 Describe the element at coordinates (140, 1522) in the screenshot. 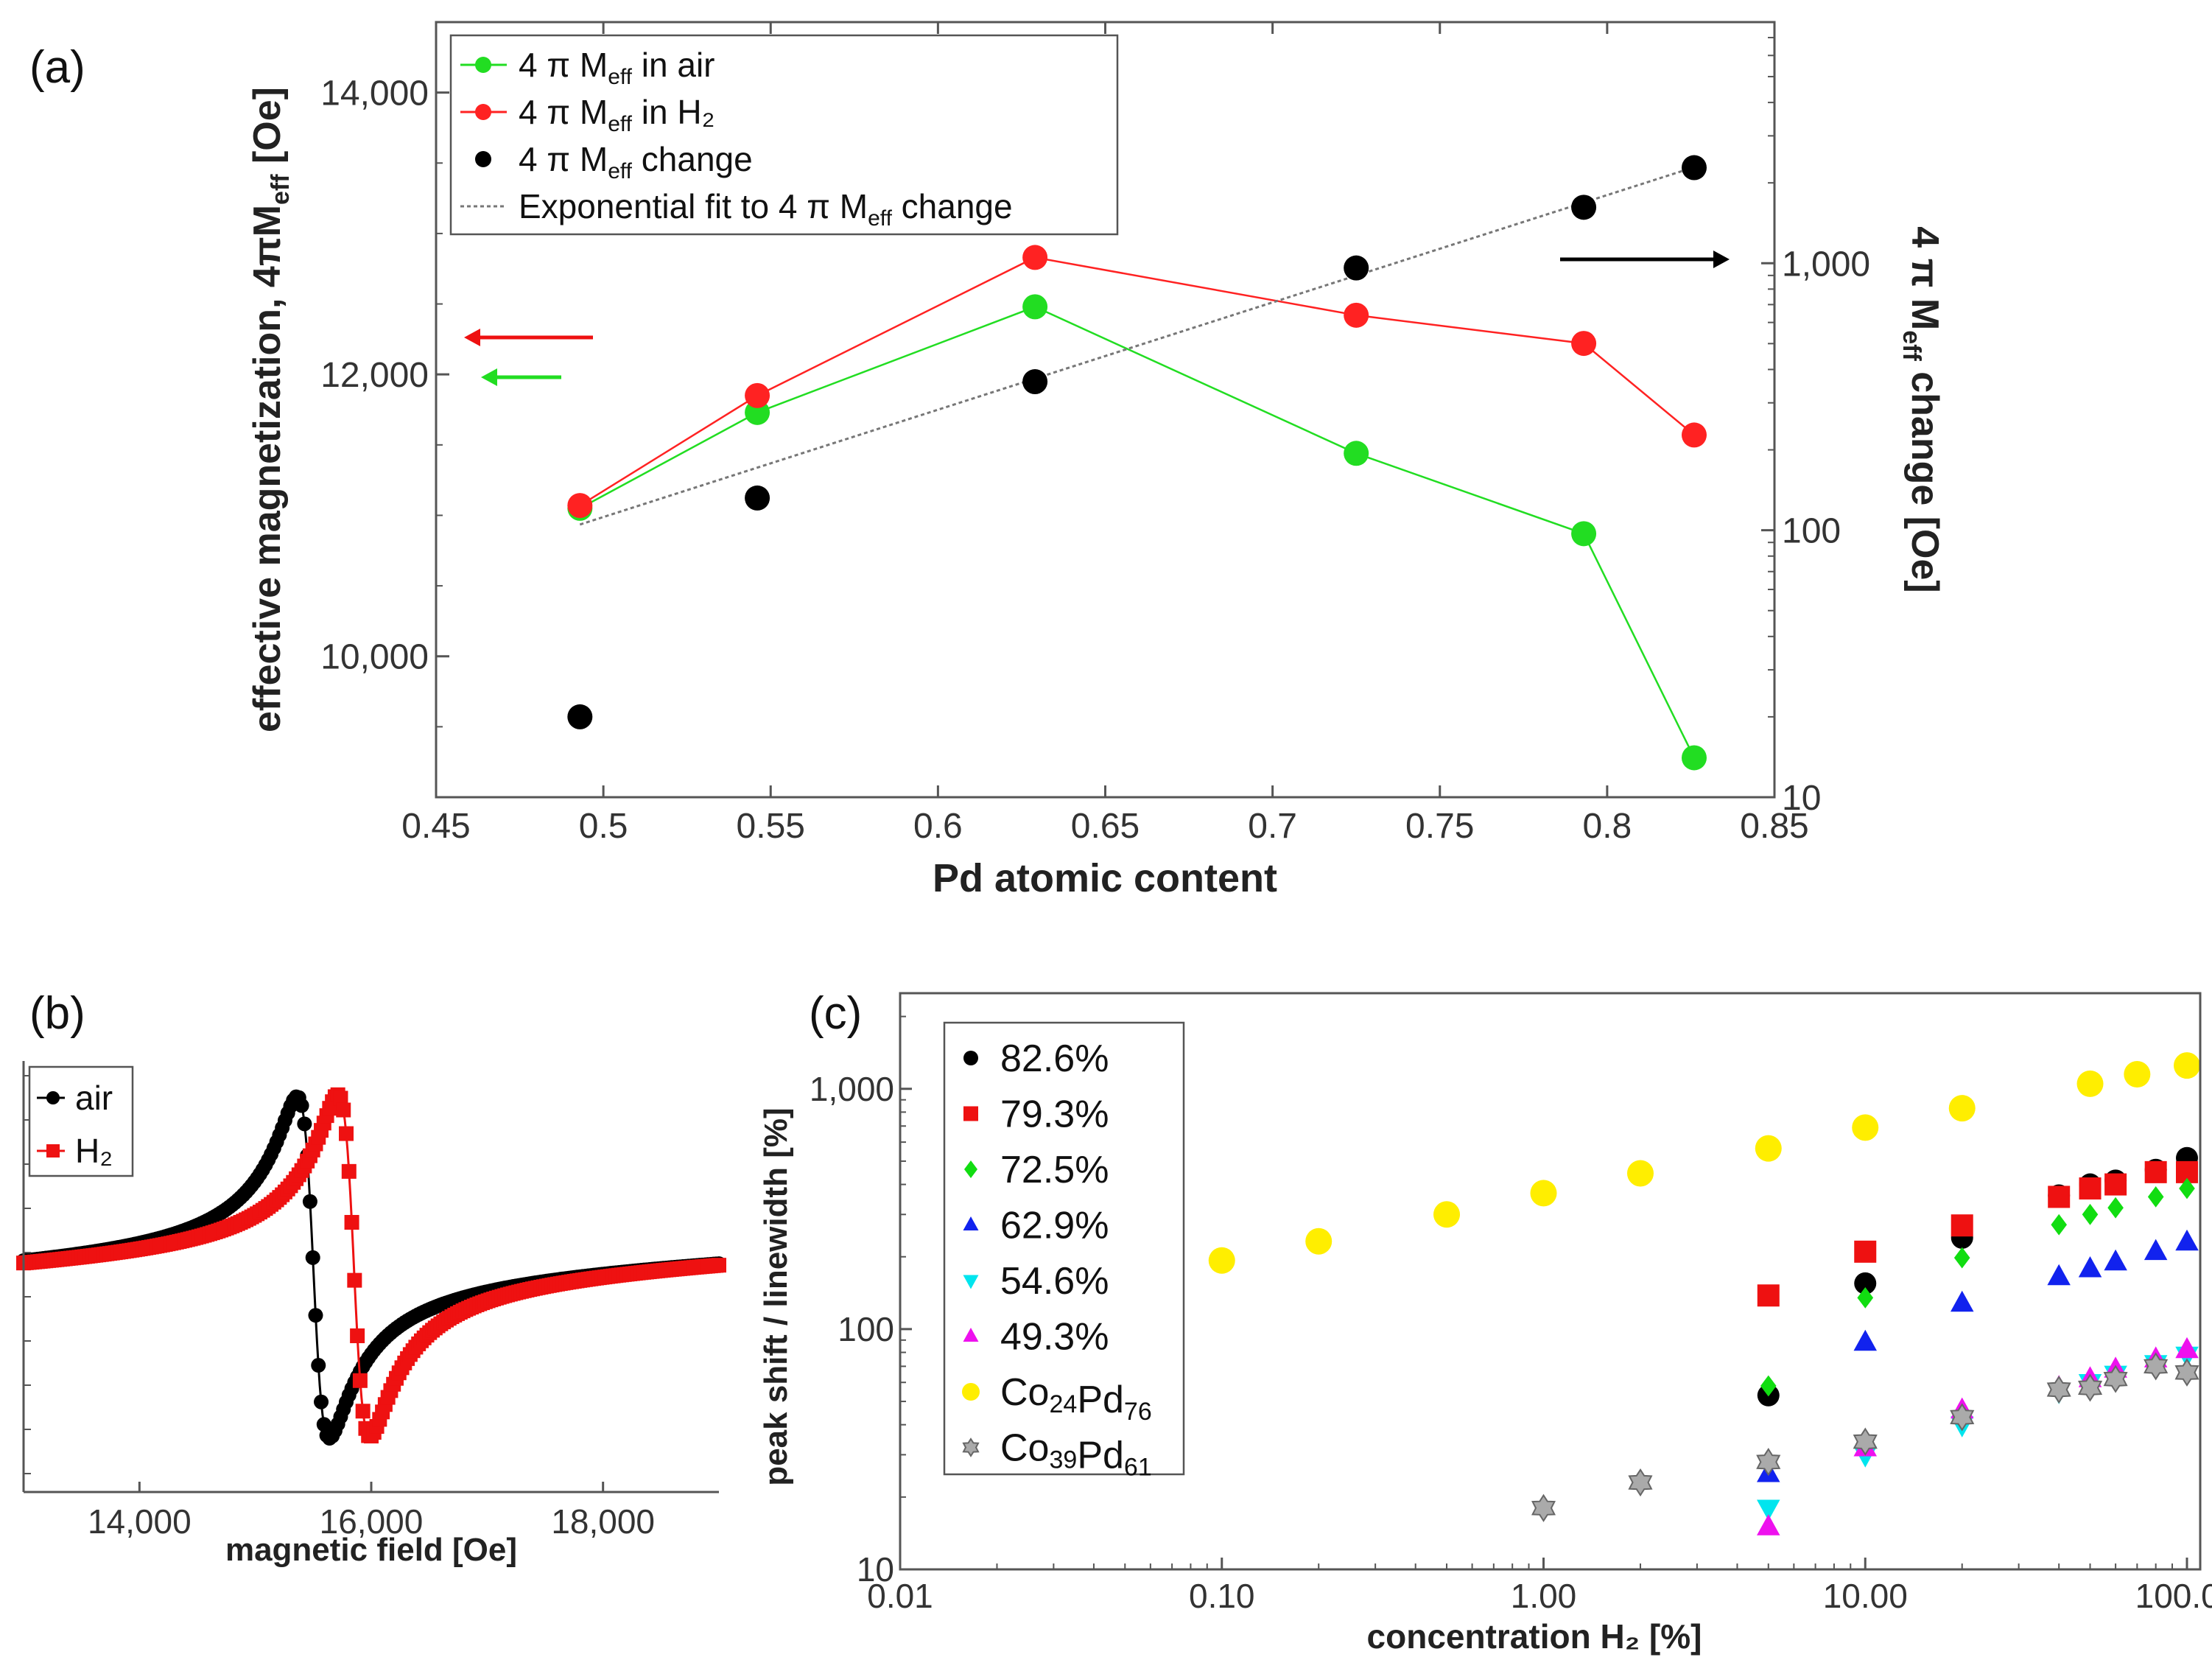

I see `b-x-tick-label: 14,000` at that location.